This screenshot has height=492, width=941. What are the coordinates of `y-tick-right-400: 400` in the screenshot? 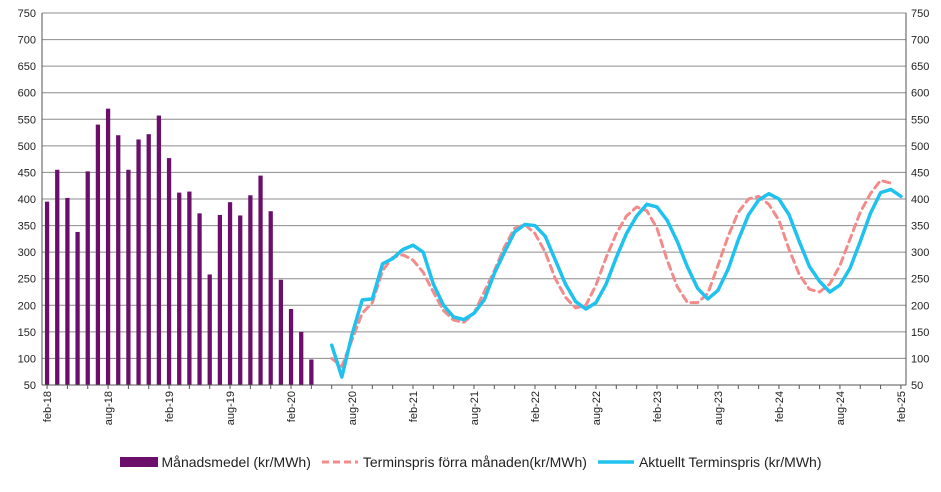 It's located at (920, 200).